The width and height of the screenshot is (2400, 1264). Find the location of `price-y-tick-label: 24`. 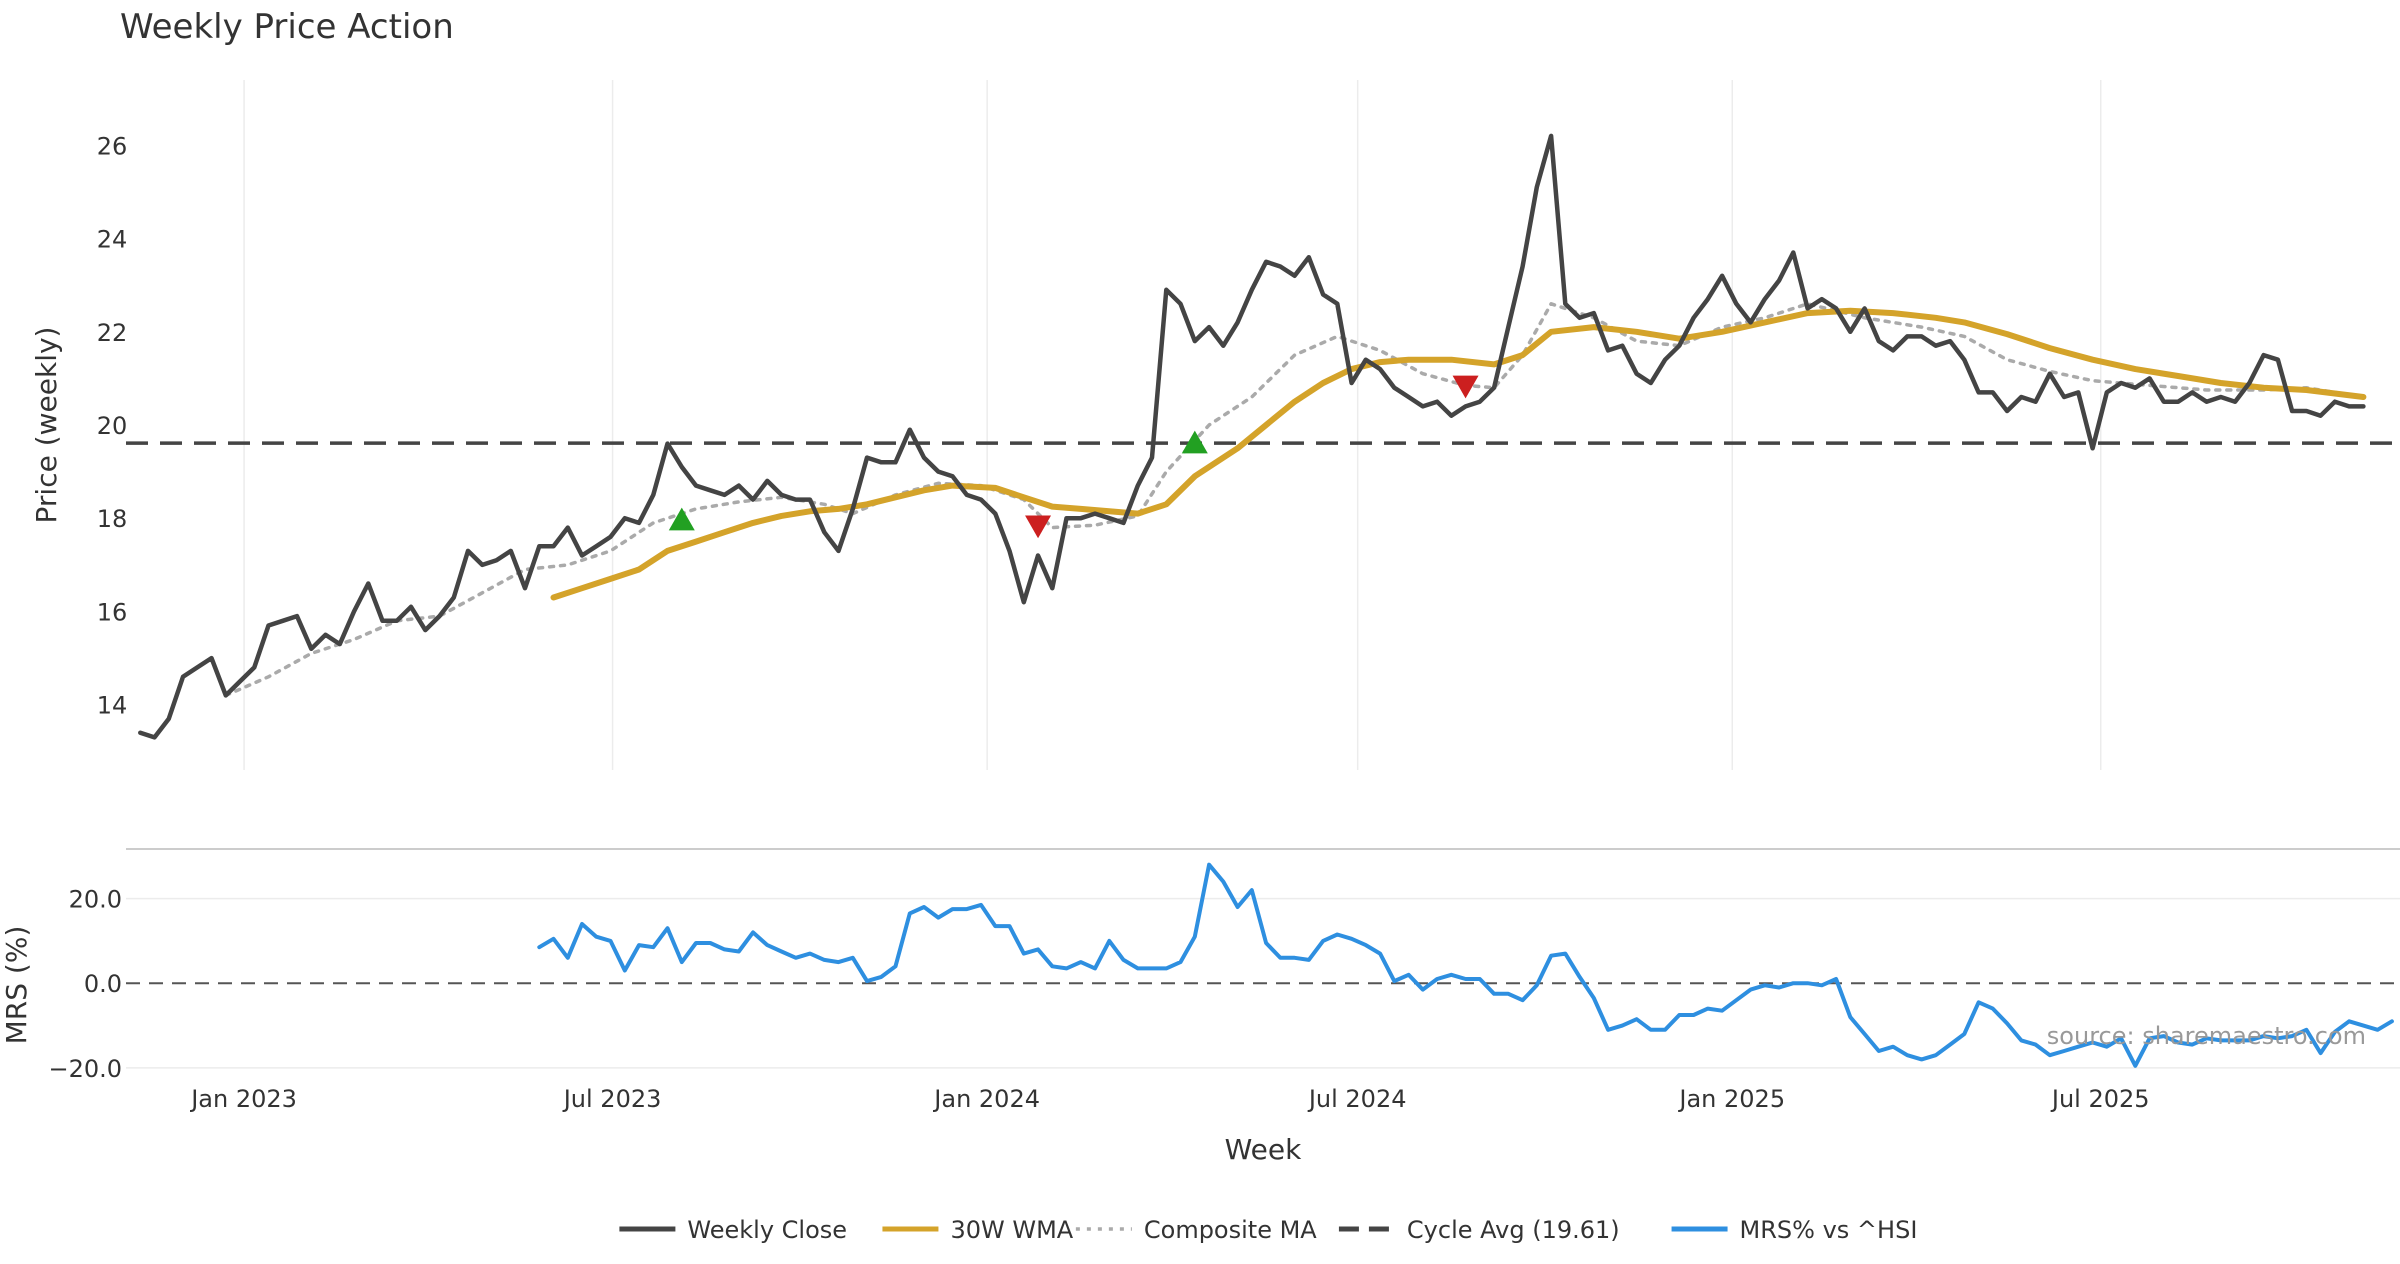

price-y-tick-label: 24 is located at coordinates (112, 240).